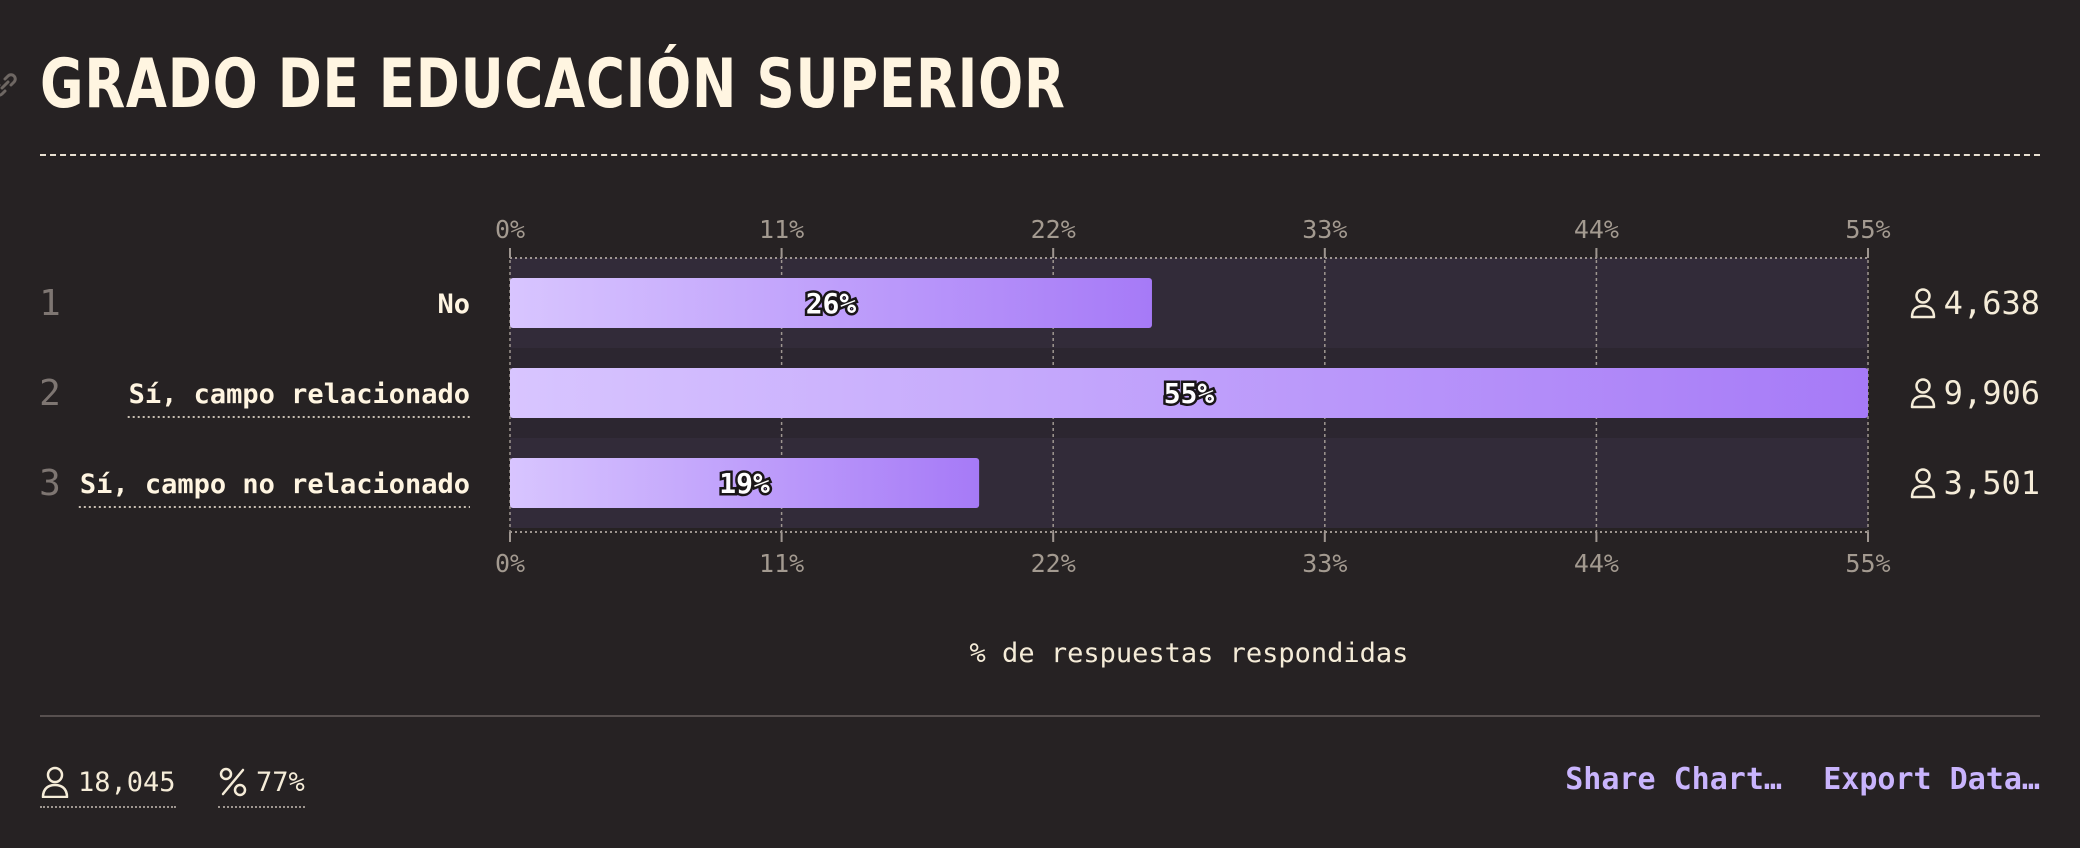 Image resolution: width=2080 pixels, height=848 pixels. What do you see at coordinates (1324, 229) in the screenshot?
I see `x-tick-label-top: 33%` at bounding box center [1324, 229].